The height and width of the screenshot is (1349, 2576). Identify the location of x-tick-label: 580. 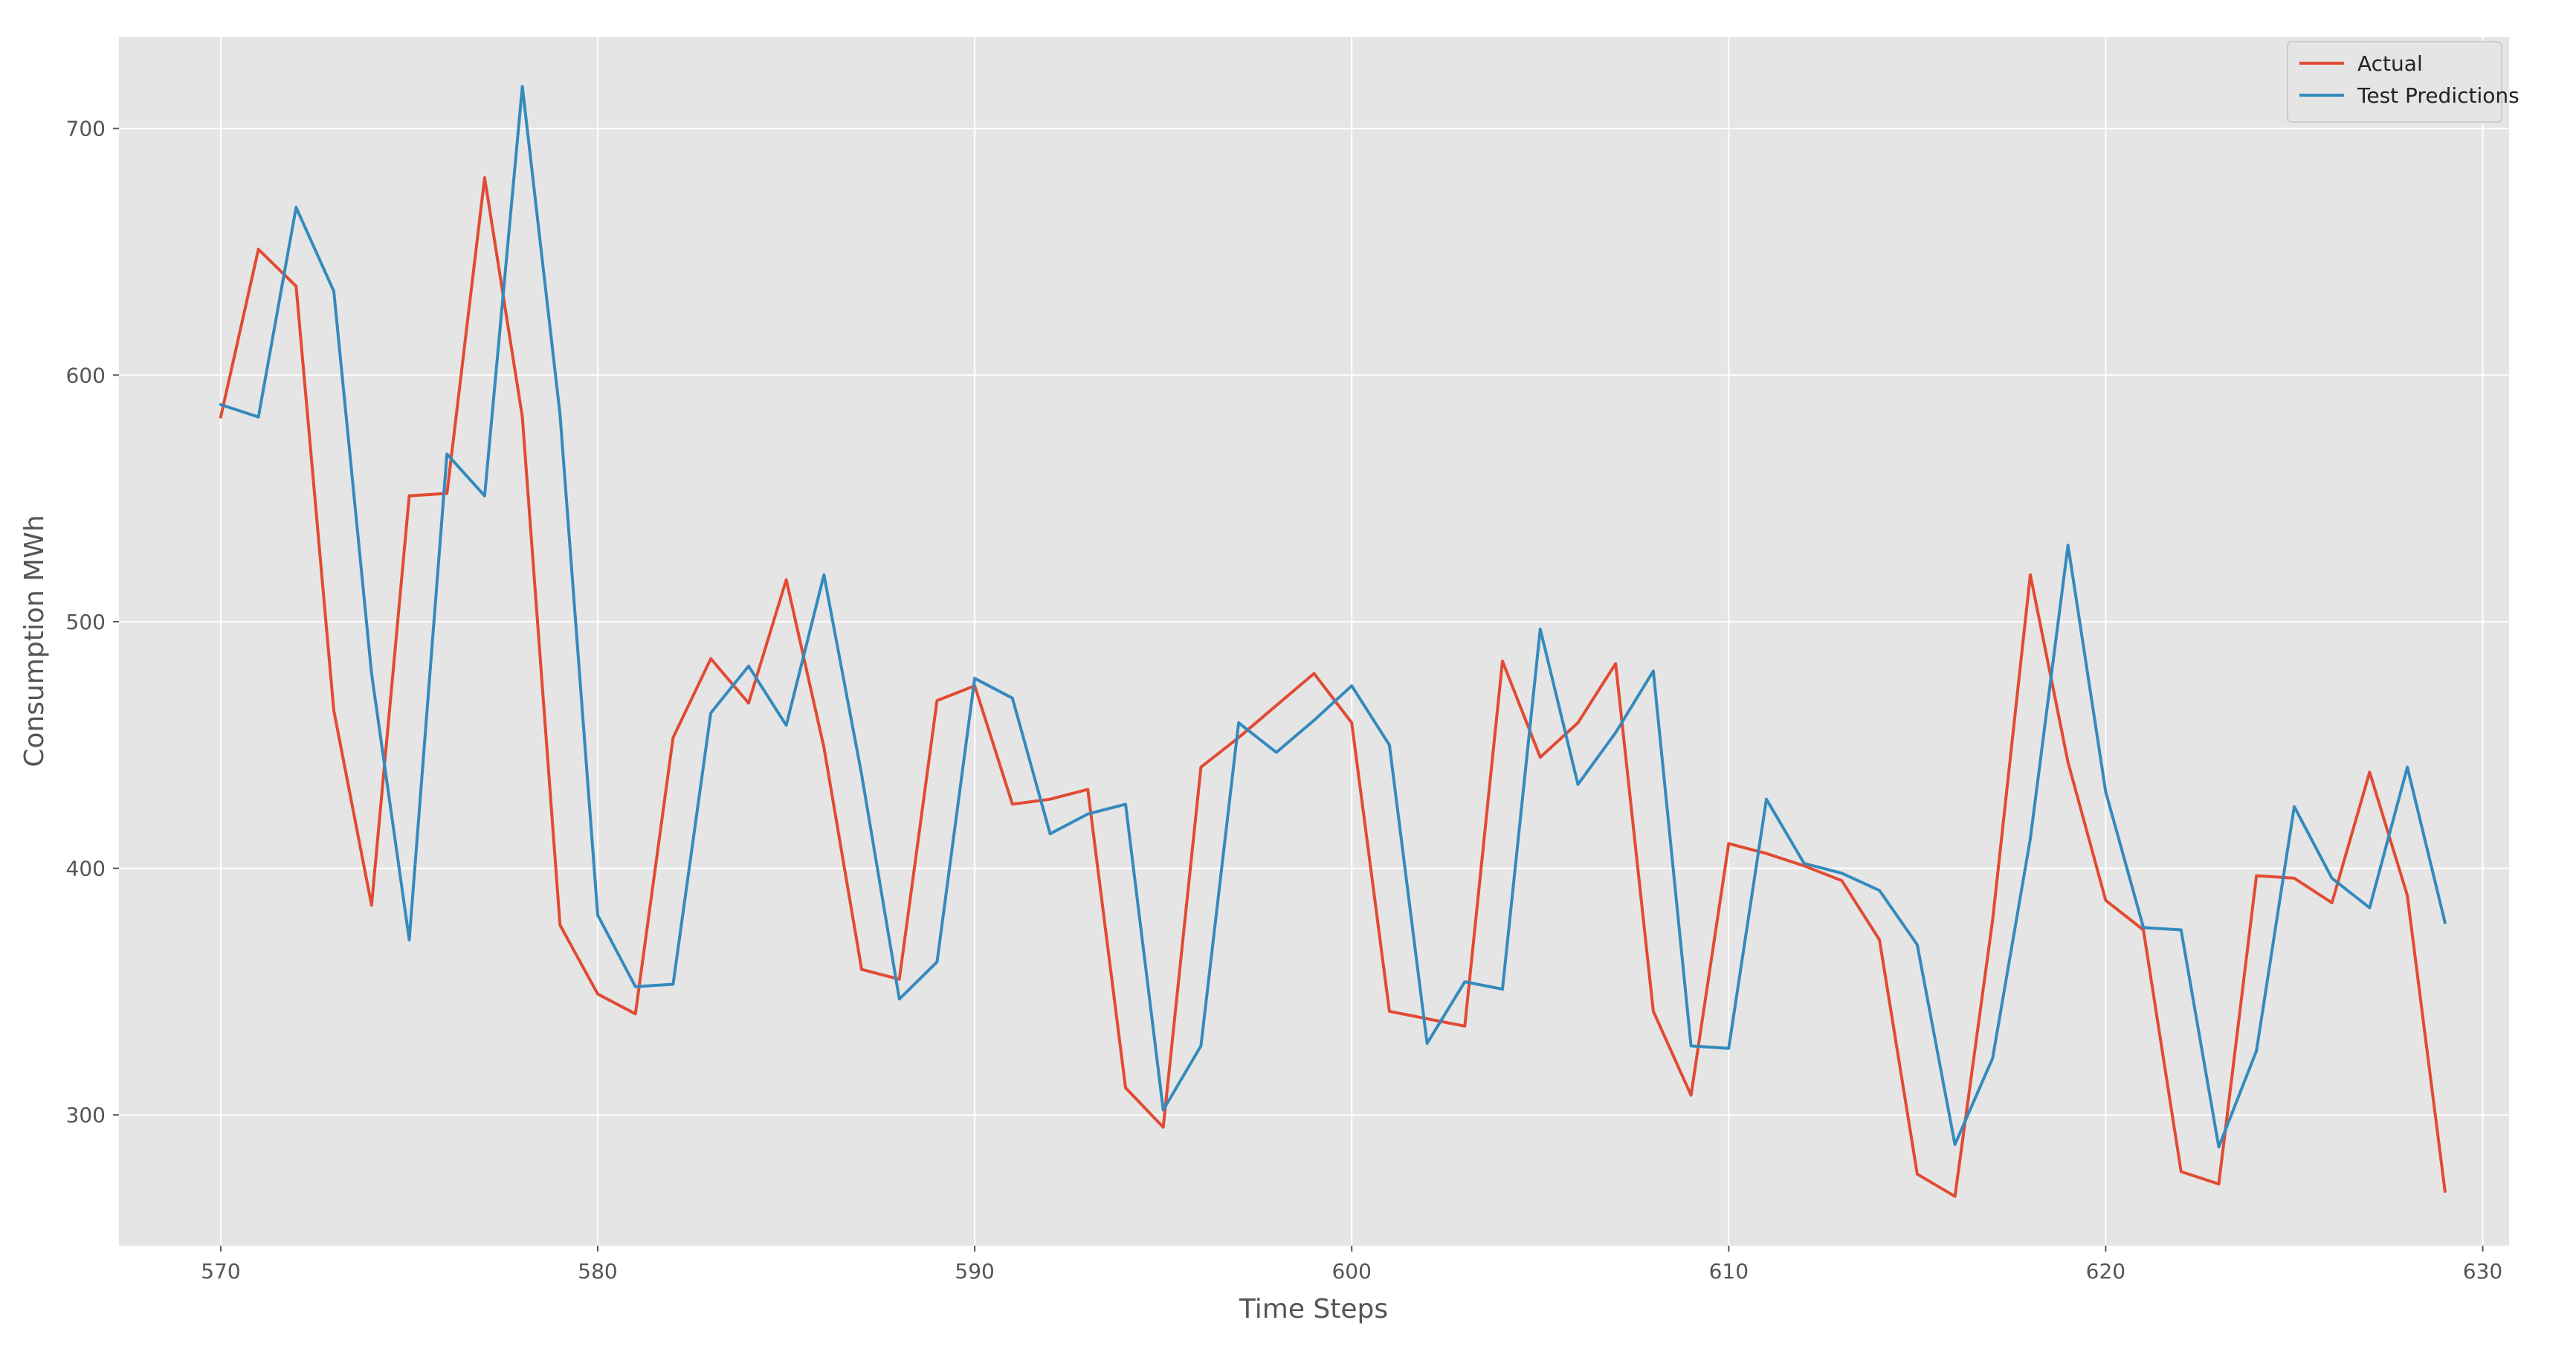
(597, 1271).